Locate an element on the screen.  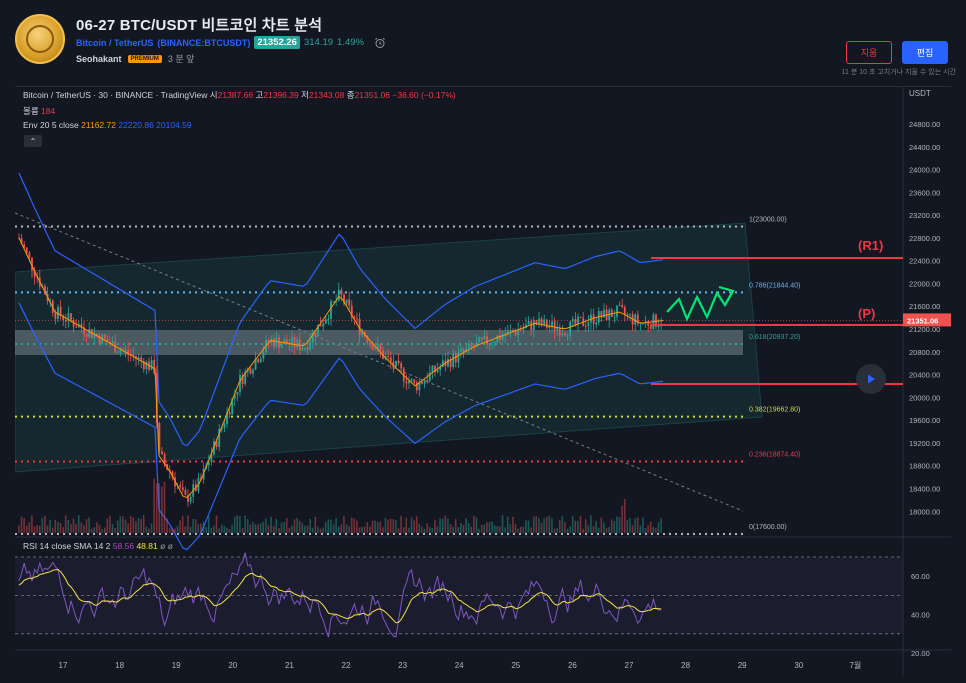
published-time: 3 분 앞 is located at coordinates (181, 59).